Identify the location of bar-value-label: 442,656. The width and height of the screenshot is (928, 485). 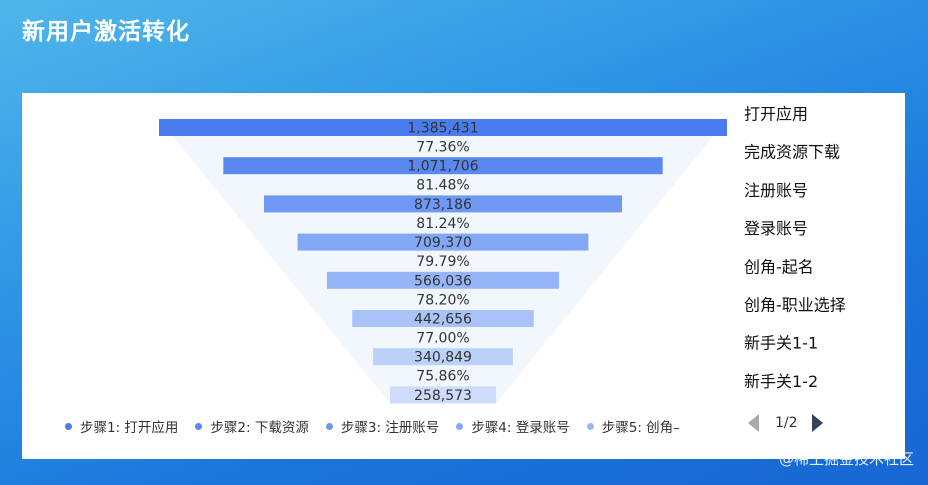
(443, 320).